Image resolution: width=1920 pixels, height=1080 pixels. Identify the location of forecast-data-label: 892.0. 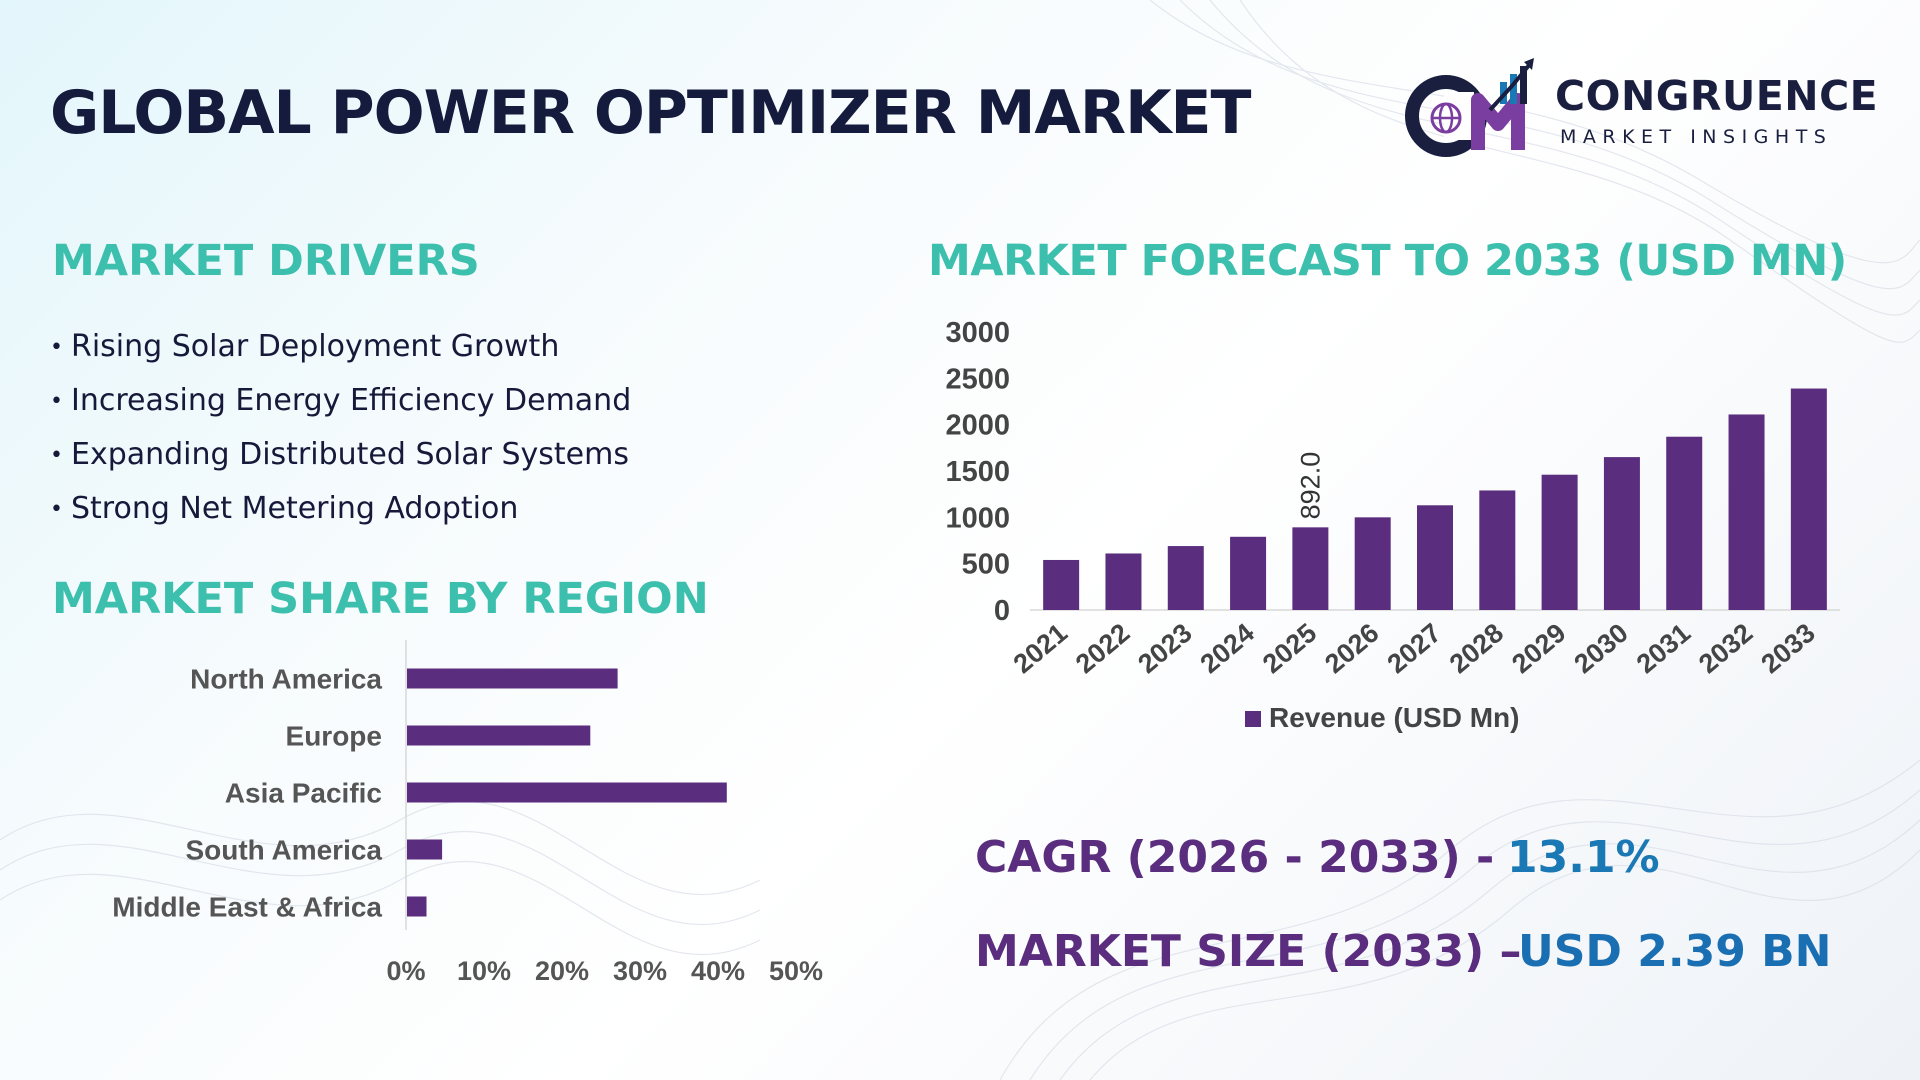
(1310, 486).